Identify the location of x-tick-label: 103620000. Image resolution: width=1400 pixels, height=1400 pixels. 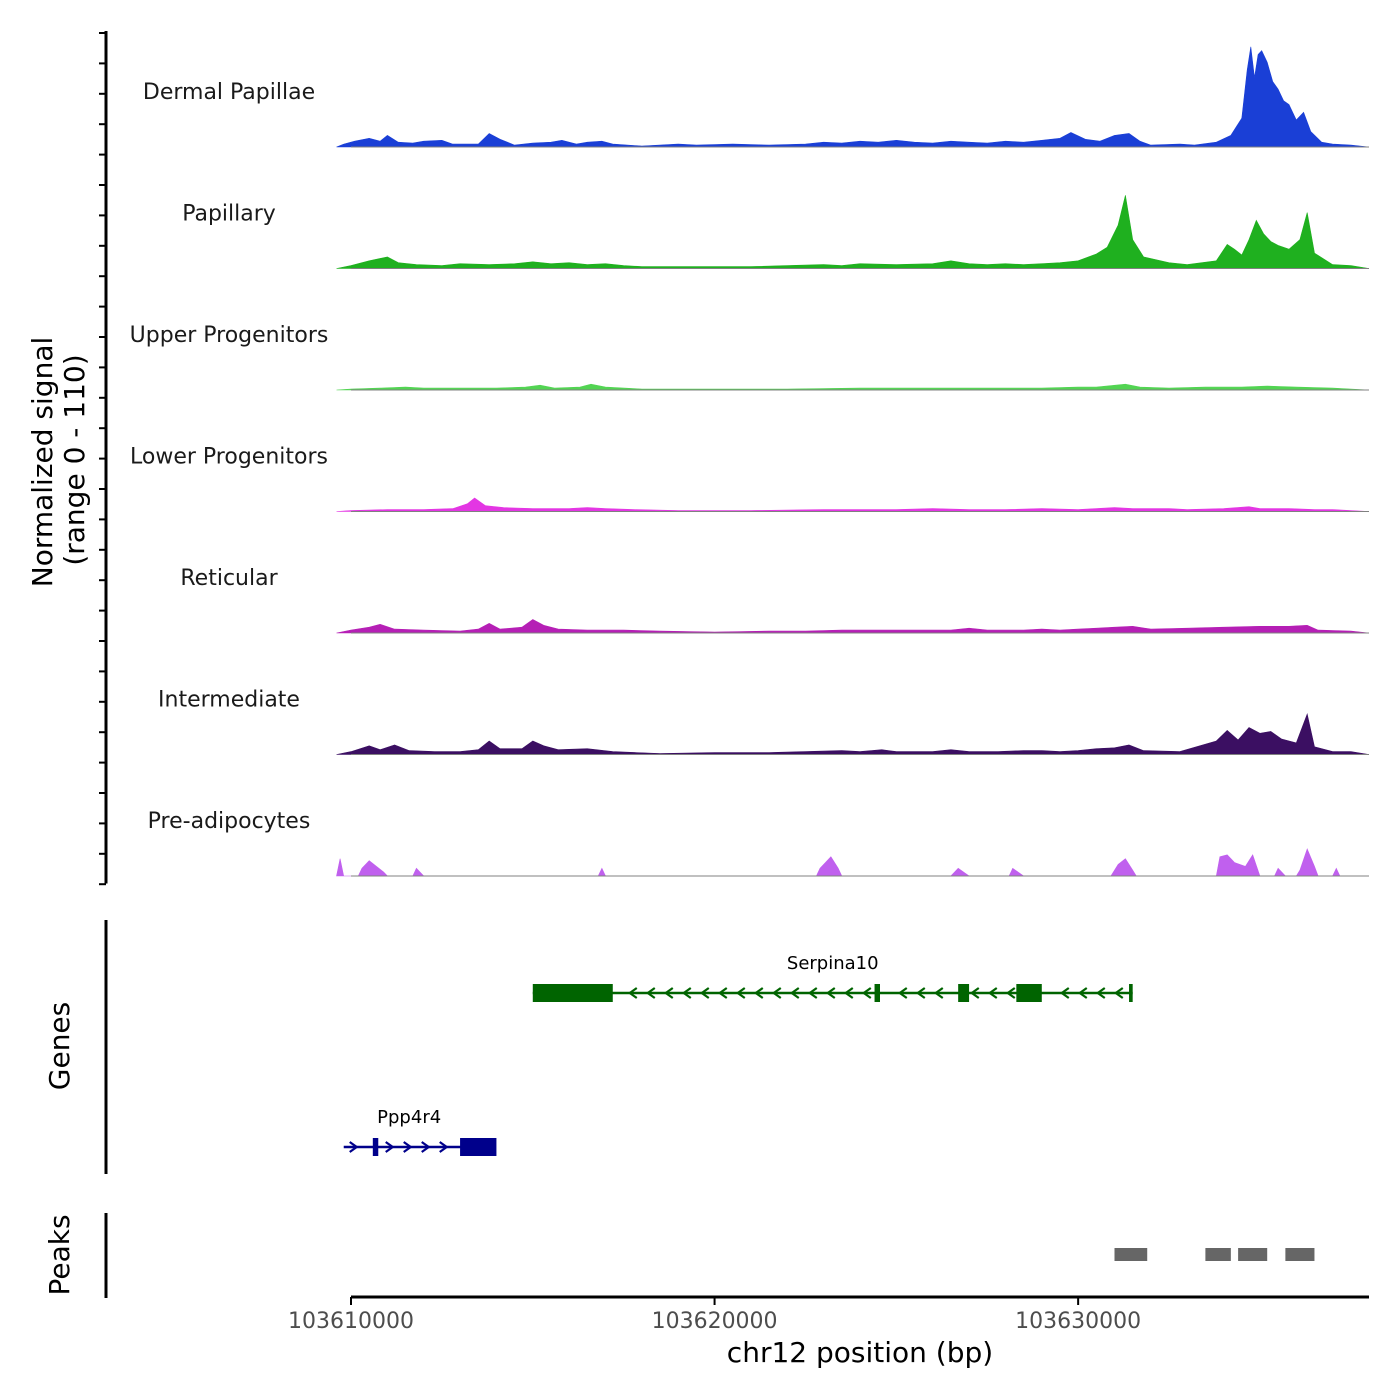
(715, 1321).